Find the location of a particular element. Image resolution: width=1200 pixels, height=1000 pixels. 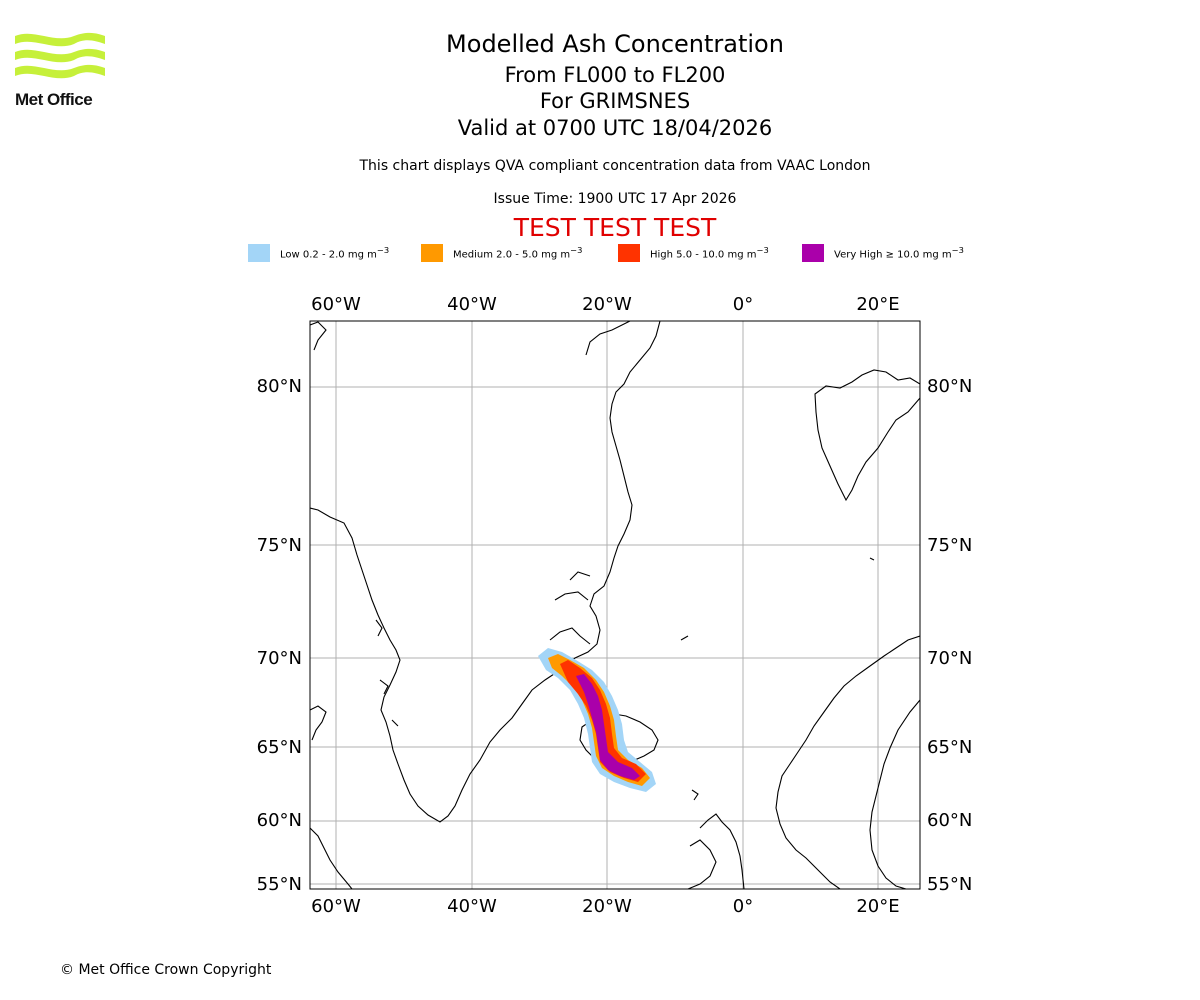

lat-label-right: 75°N is located at coordinates (949, 545).